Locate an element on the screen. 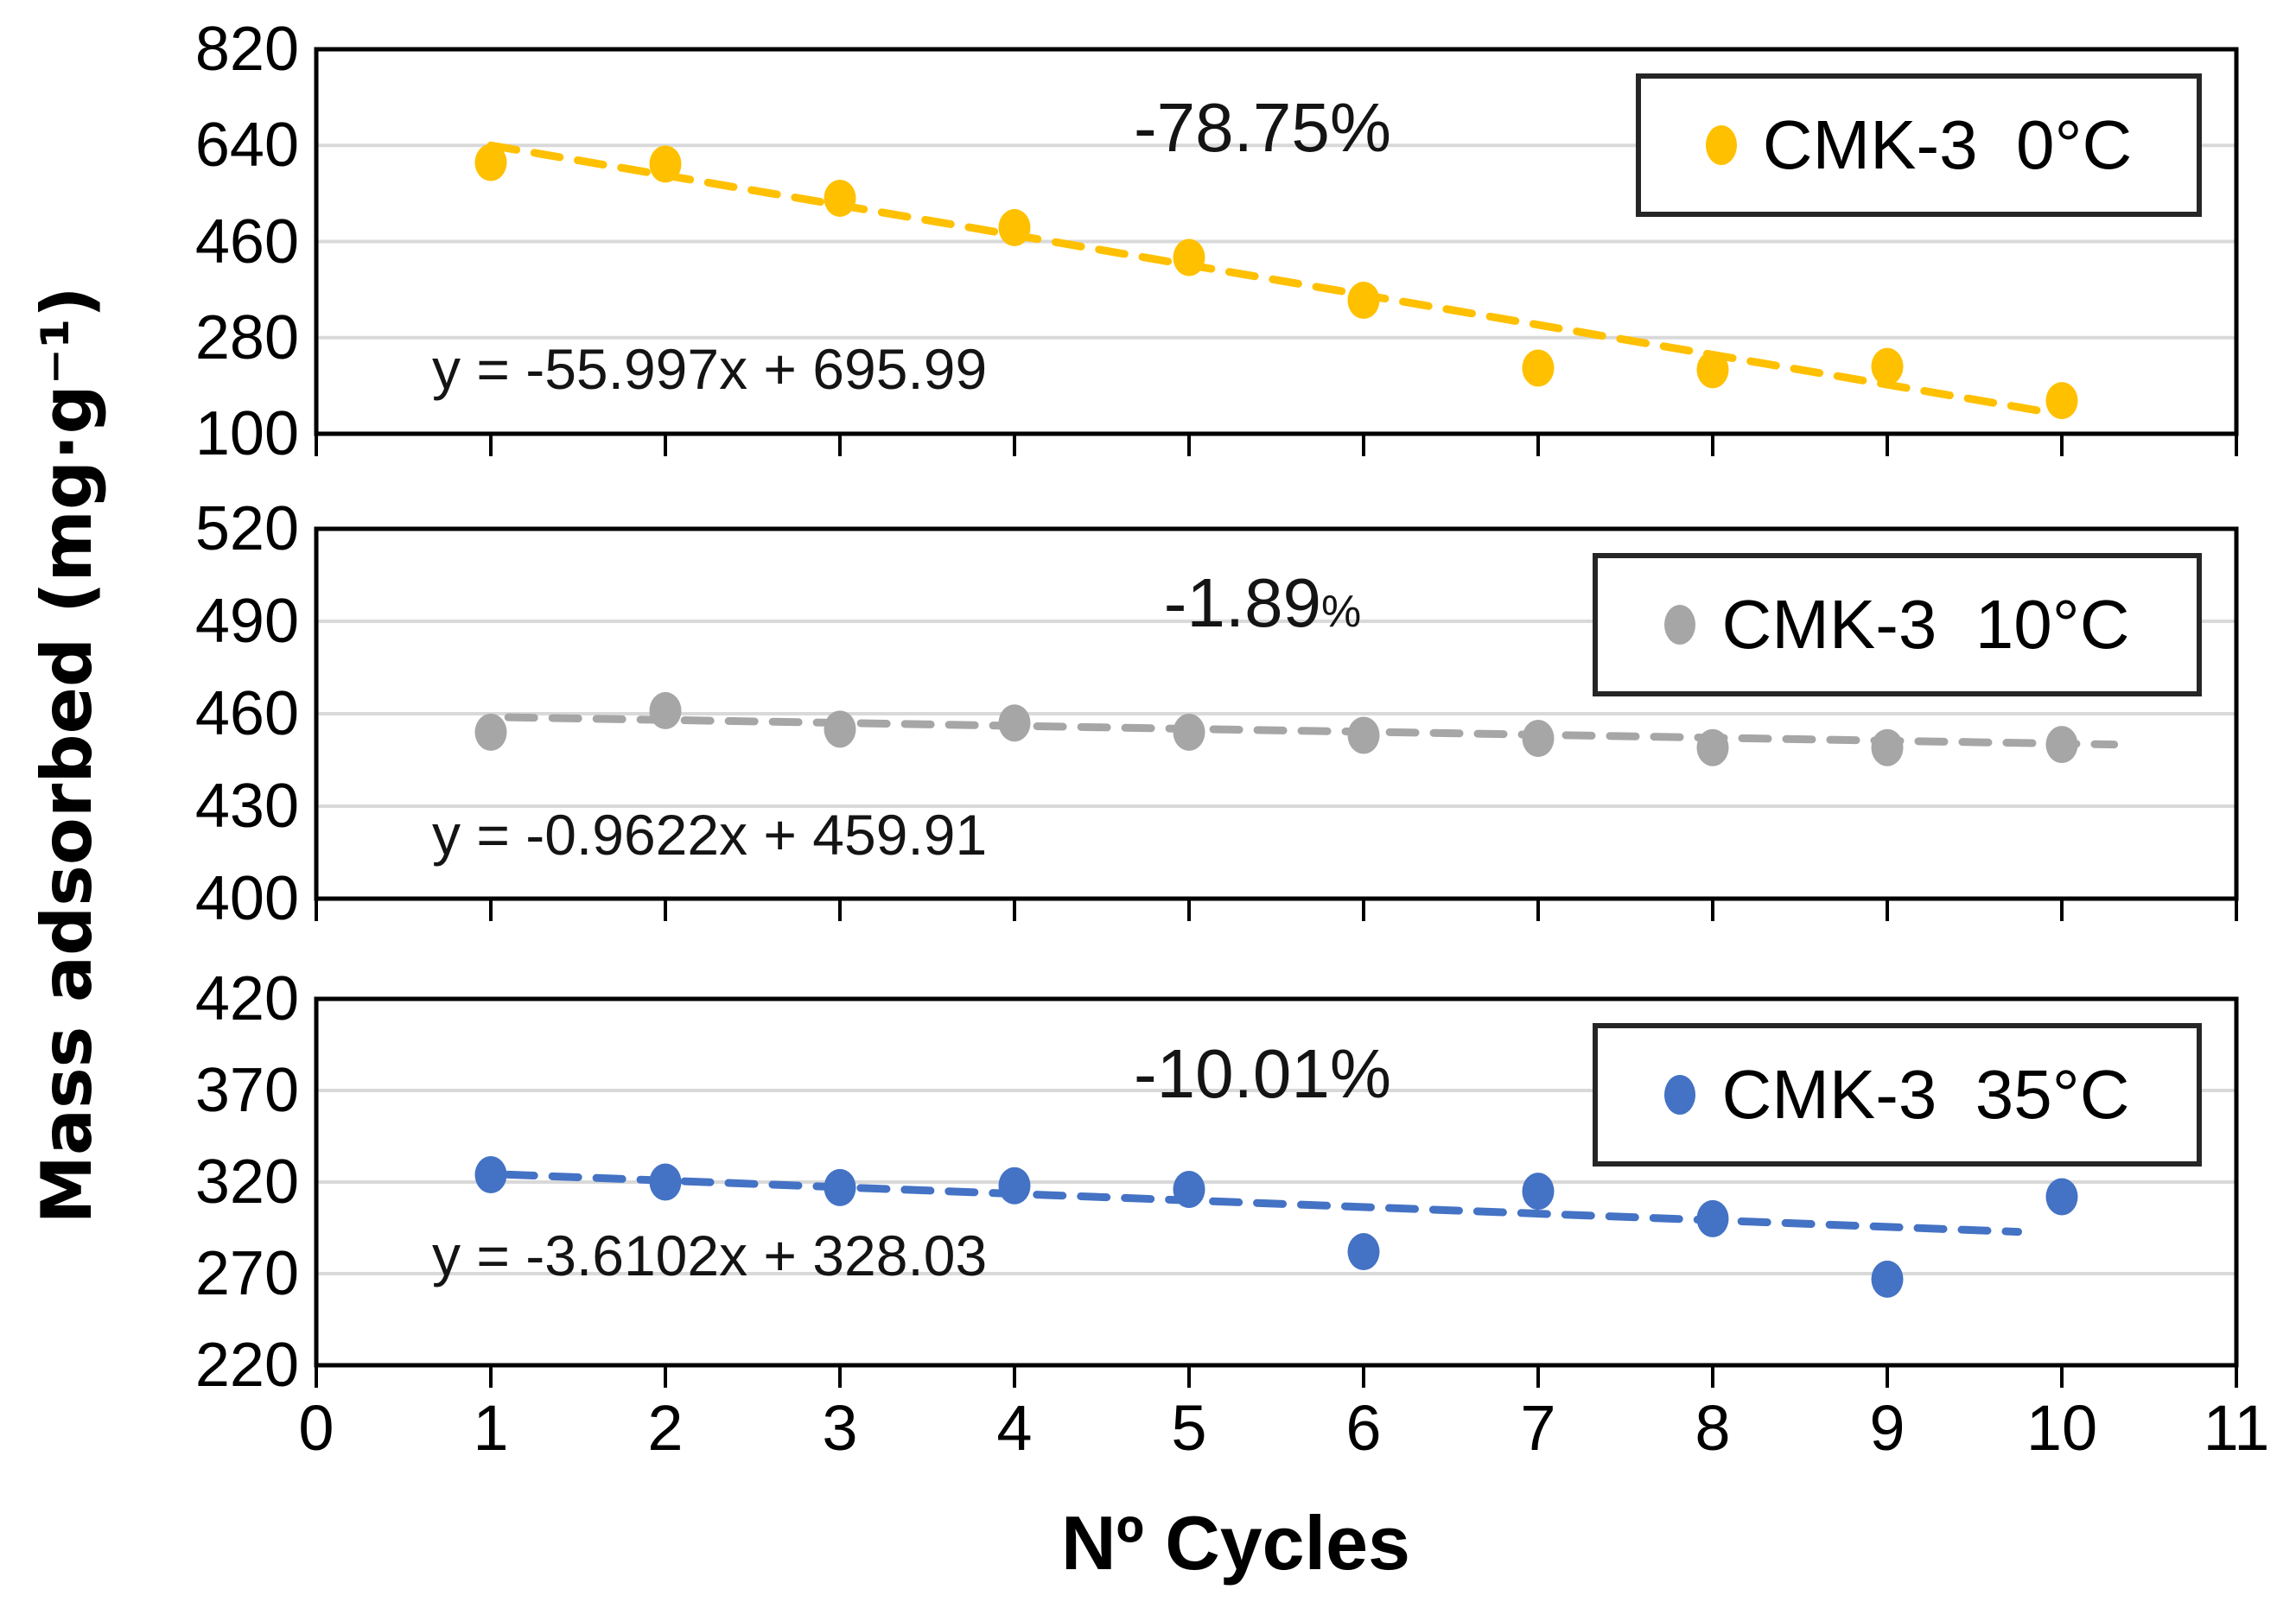  legend: CMK-3 10°C is located at coordinates (1897, 624).